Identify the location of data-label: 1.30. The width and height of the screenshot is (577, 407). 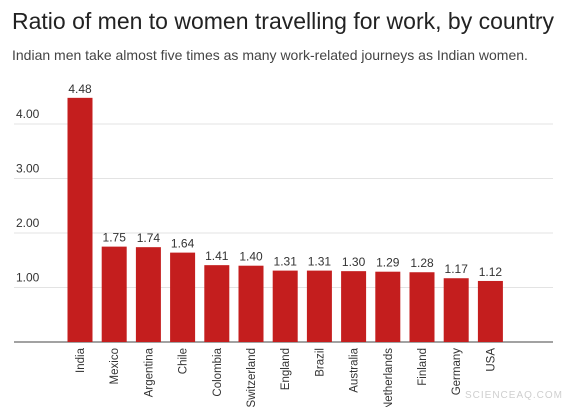
(354, 262).